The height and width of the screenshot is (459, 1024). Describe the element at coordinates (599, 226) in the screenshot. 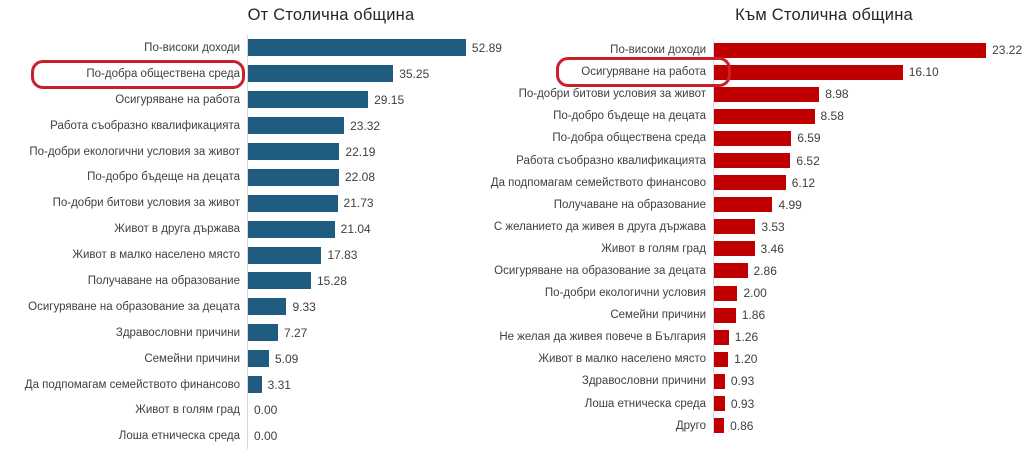

I see `category-label: С желанието да живея в друга държава` at that location.